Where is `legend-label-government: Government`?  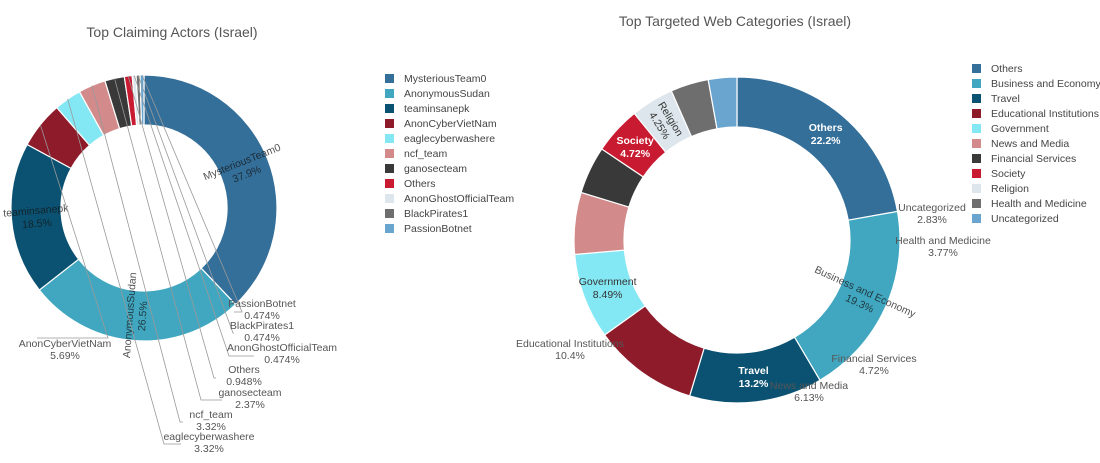
legend-label-government: Government is located at coordinates (1020, 129).